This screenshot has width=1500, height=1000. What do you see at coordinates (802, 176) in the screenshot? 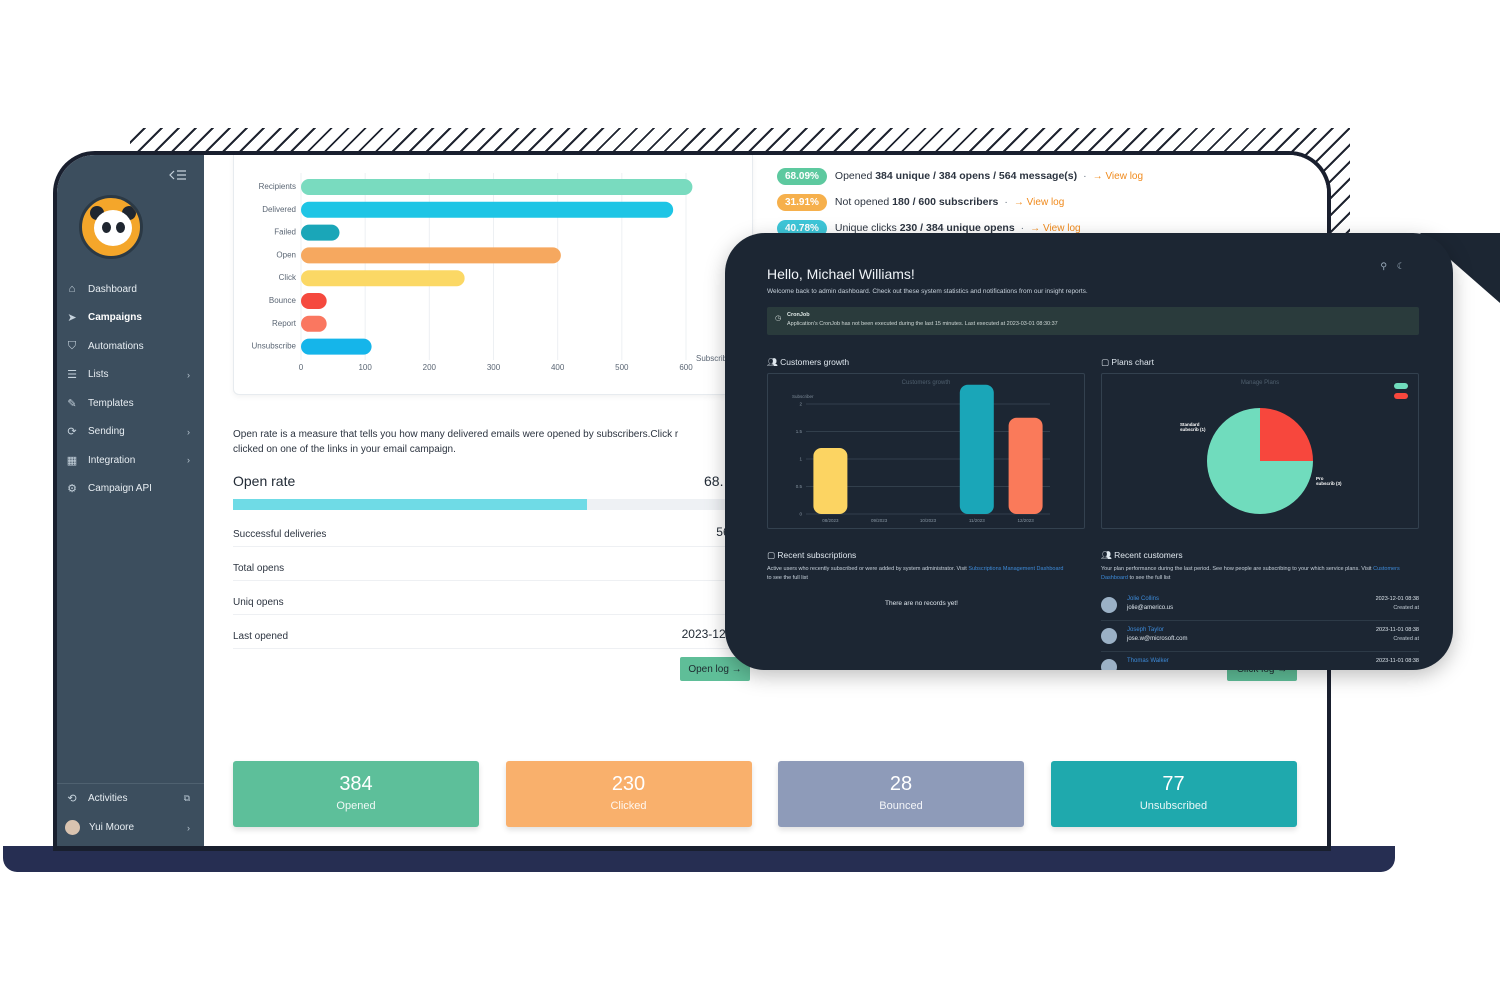
I see `percent-badge: 68.09%` at bounding box center [802, 176].